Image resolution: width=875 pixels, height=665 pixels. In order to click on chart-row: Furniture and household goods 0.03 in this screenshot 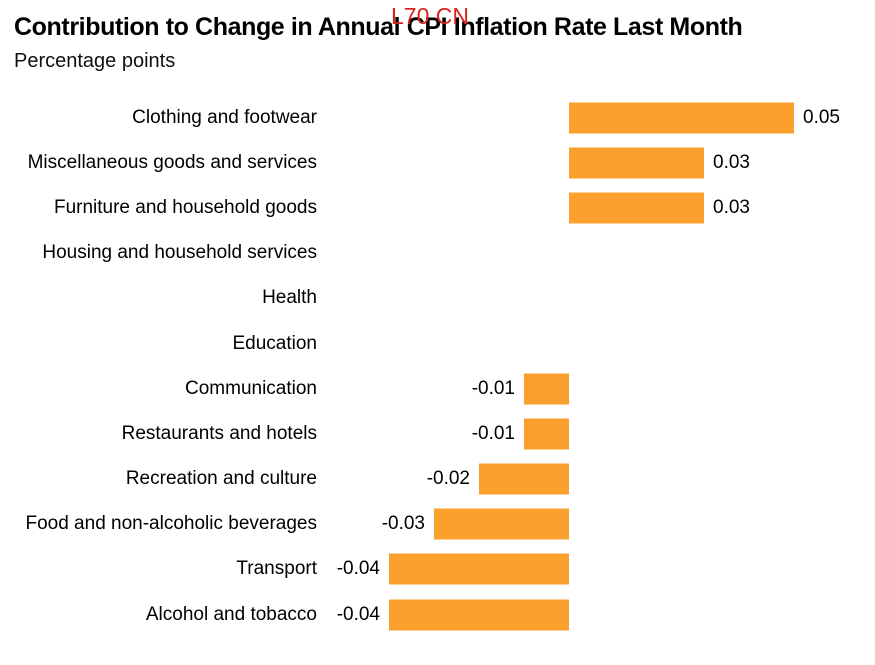, I will do `click(437, 207)`.